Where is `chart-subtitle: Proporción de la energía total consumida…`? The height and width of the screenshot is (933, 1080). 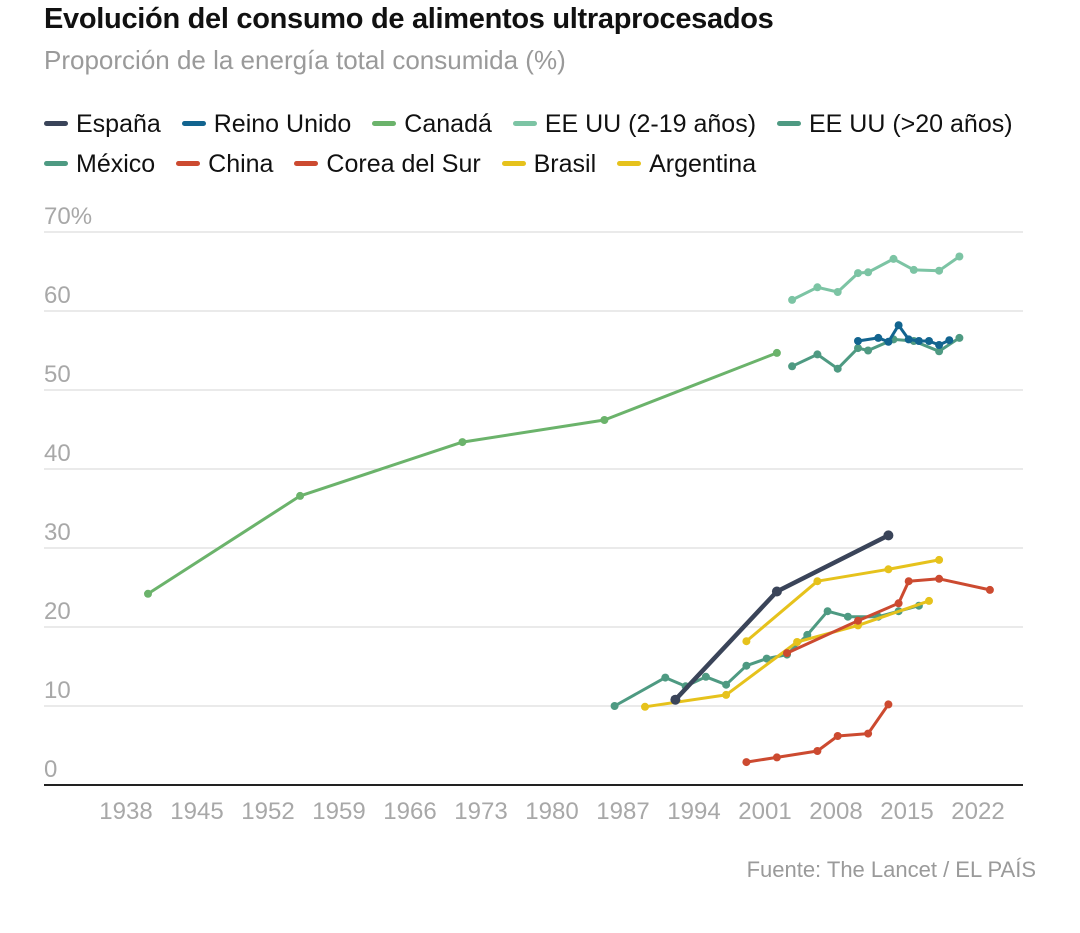 chart-subtitle: Proporción de la energía total consumida… is located at coordinates (305, 60).